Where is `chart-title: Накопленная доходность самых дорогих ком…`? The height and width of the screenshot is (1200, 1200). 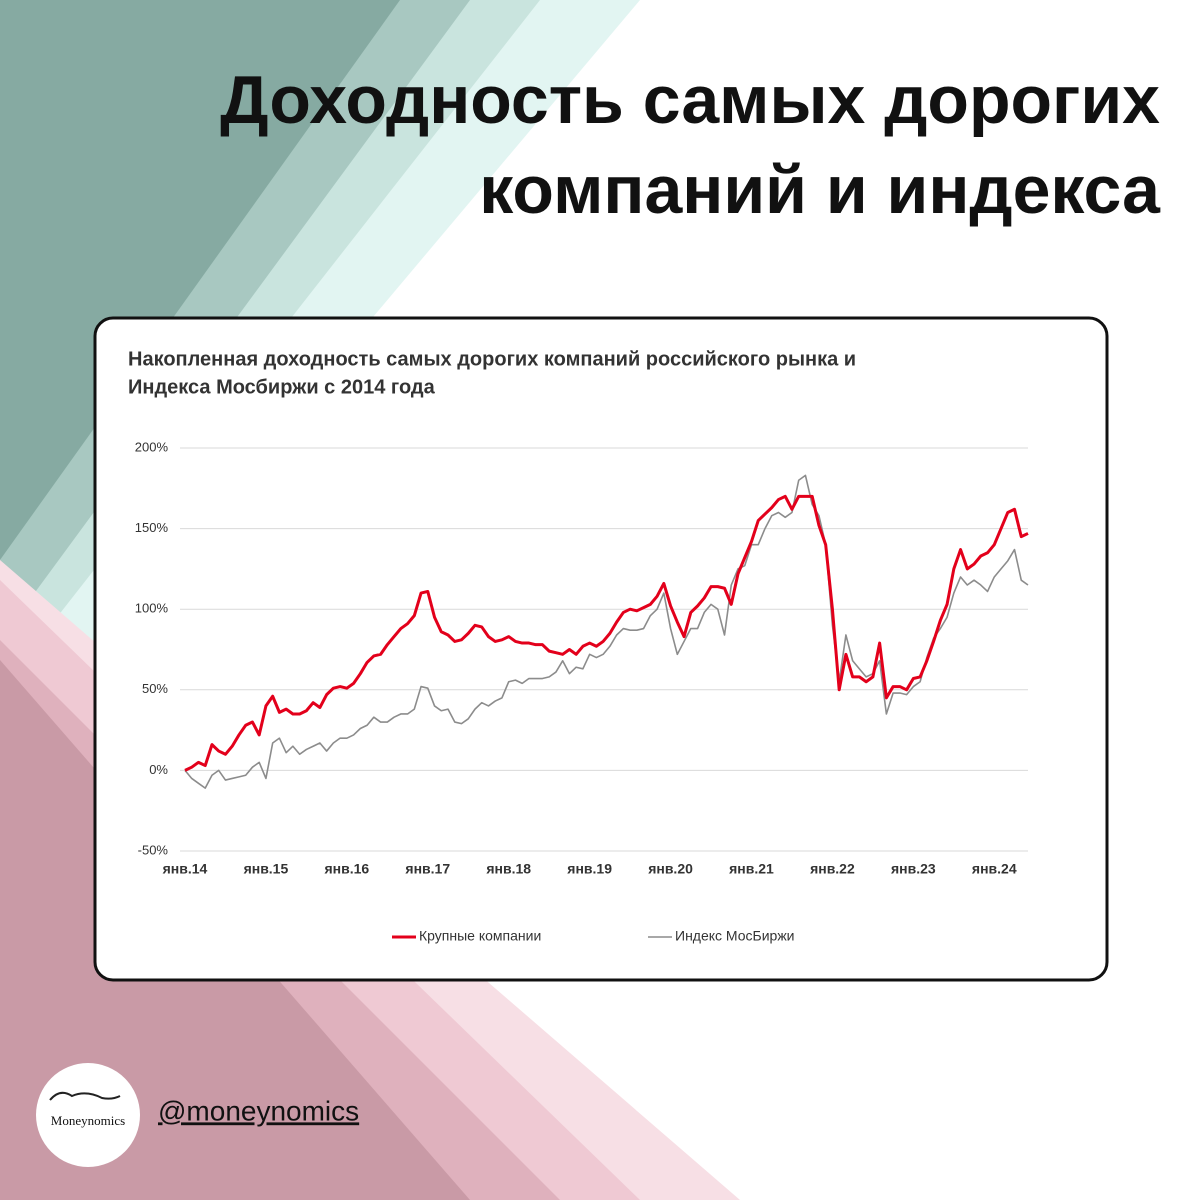 chart-title: Накопленная доходность самых дорогих ком… is located at coordinates (492, 359).